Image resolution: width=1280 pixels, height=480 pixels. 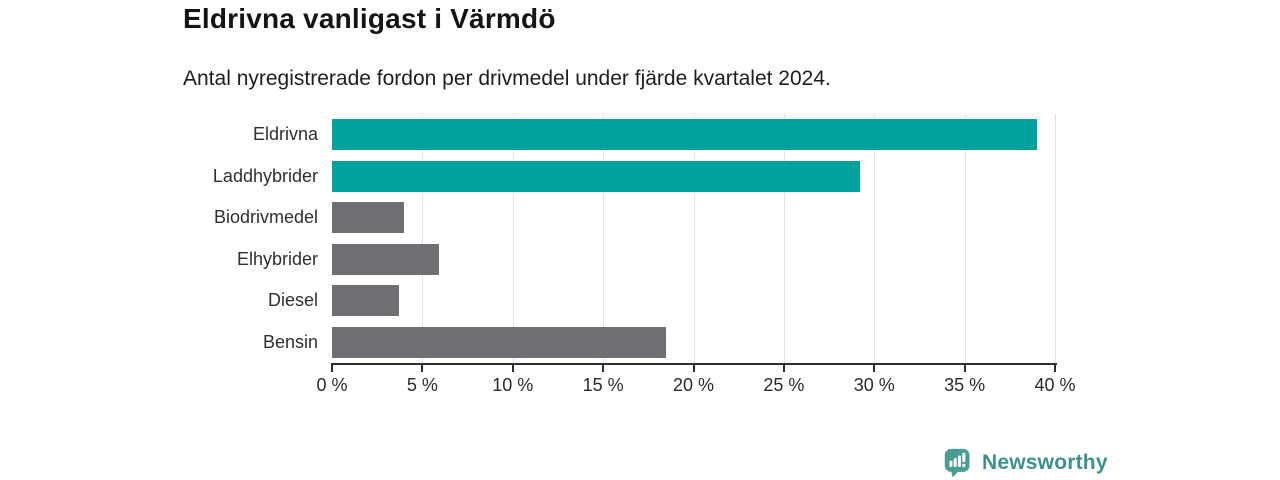 What do you see at coordinates (277, 258) in the screenshot?
I see `category-label: Elhybrider` at bounding box center [277, 258].